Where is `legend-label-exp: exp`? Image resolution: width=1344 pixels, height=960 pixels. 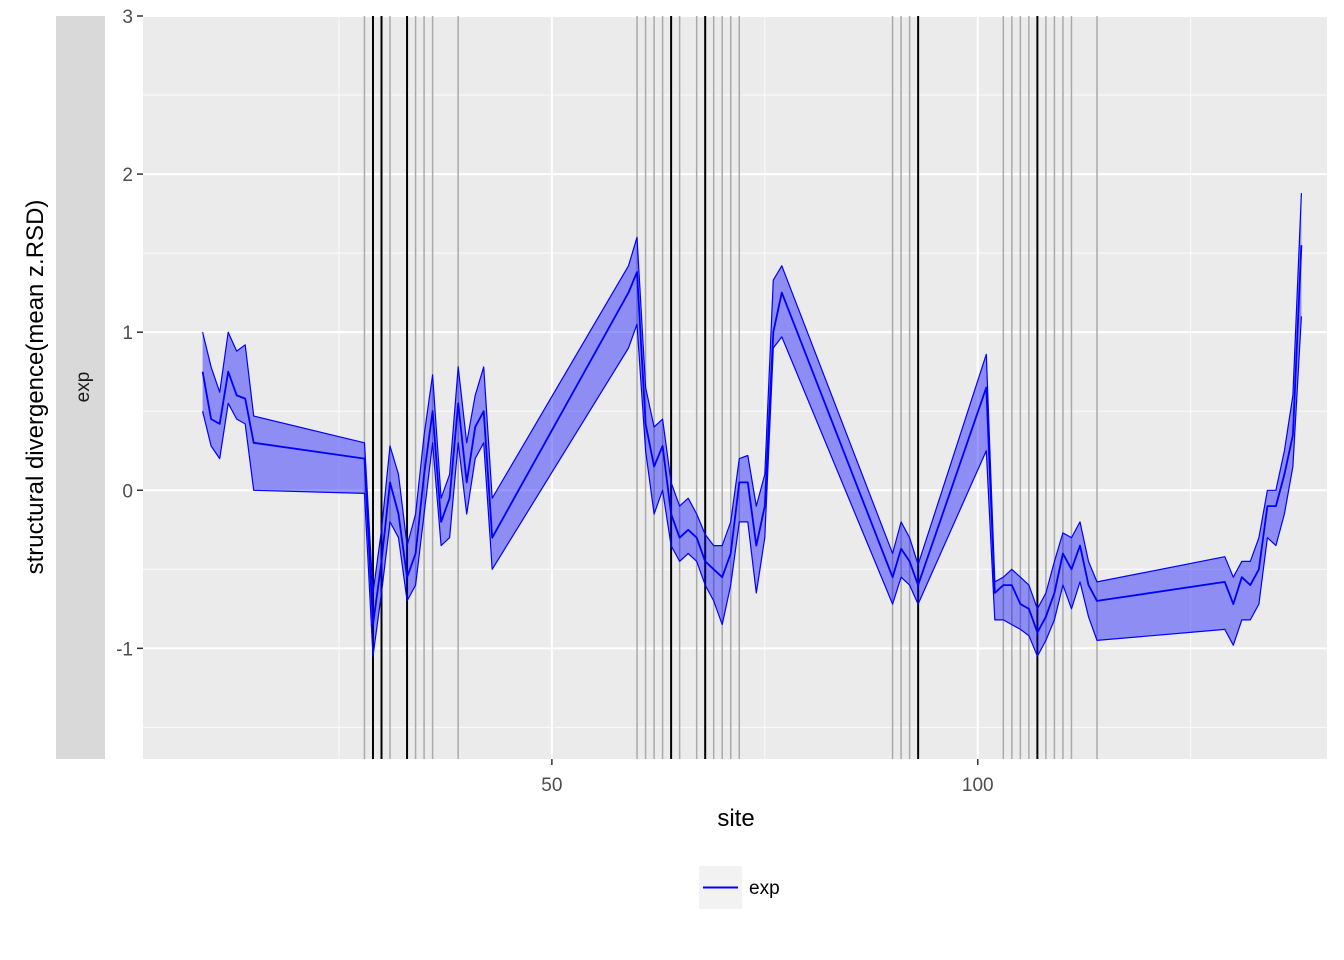
legend-label-exp: exp is located at coordinates (764, 888).